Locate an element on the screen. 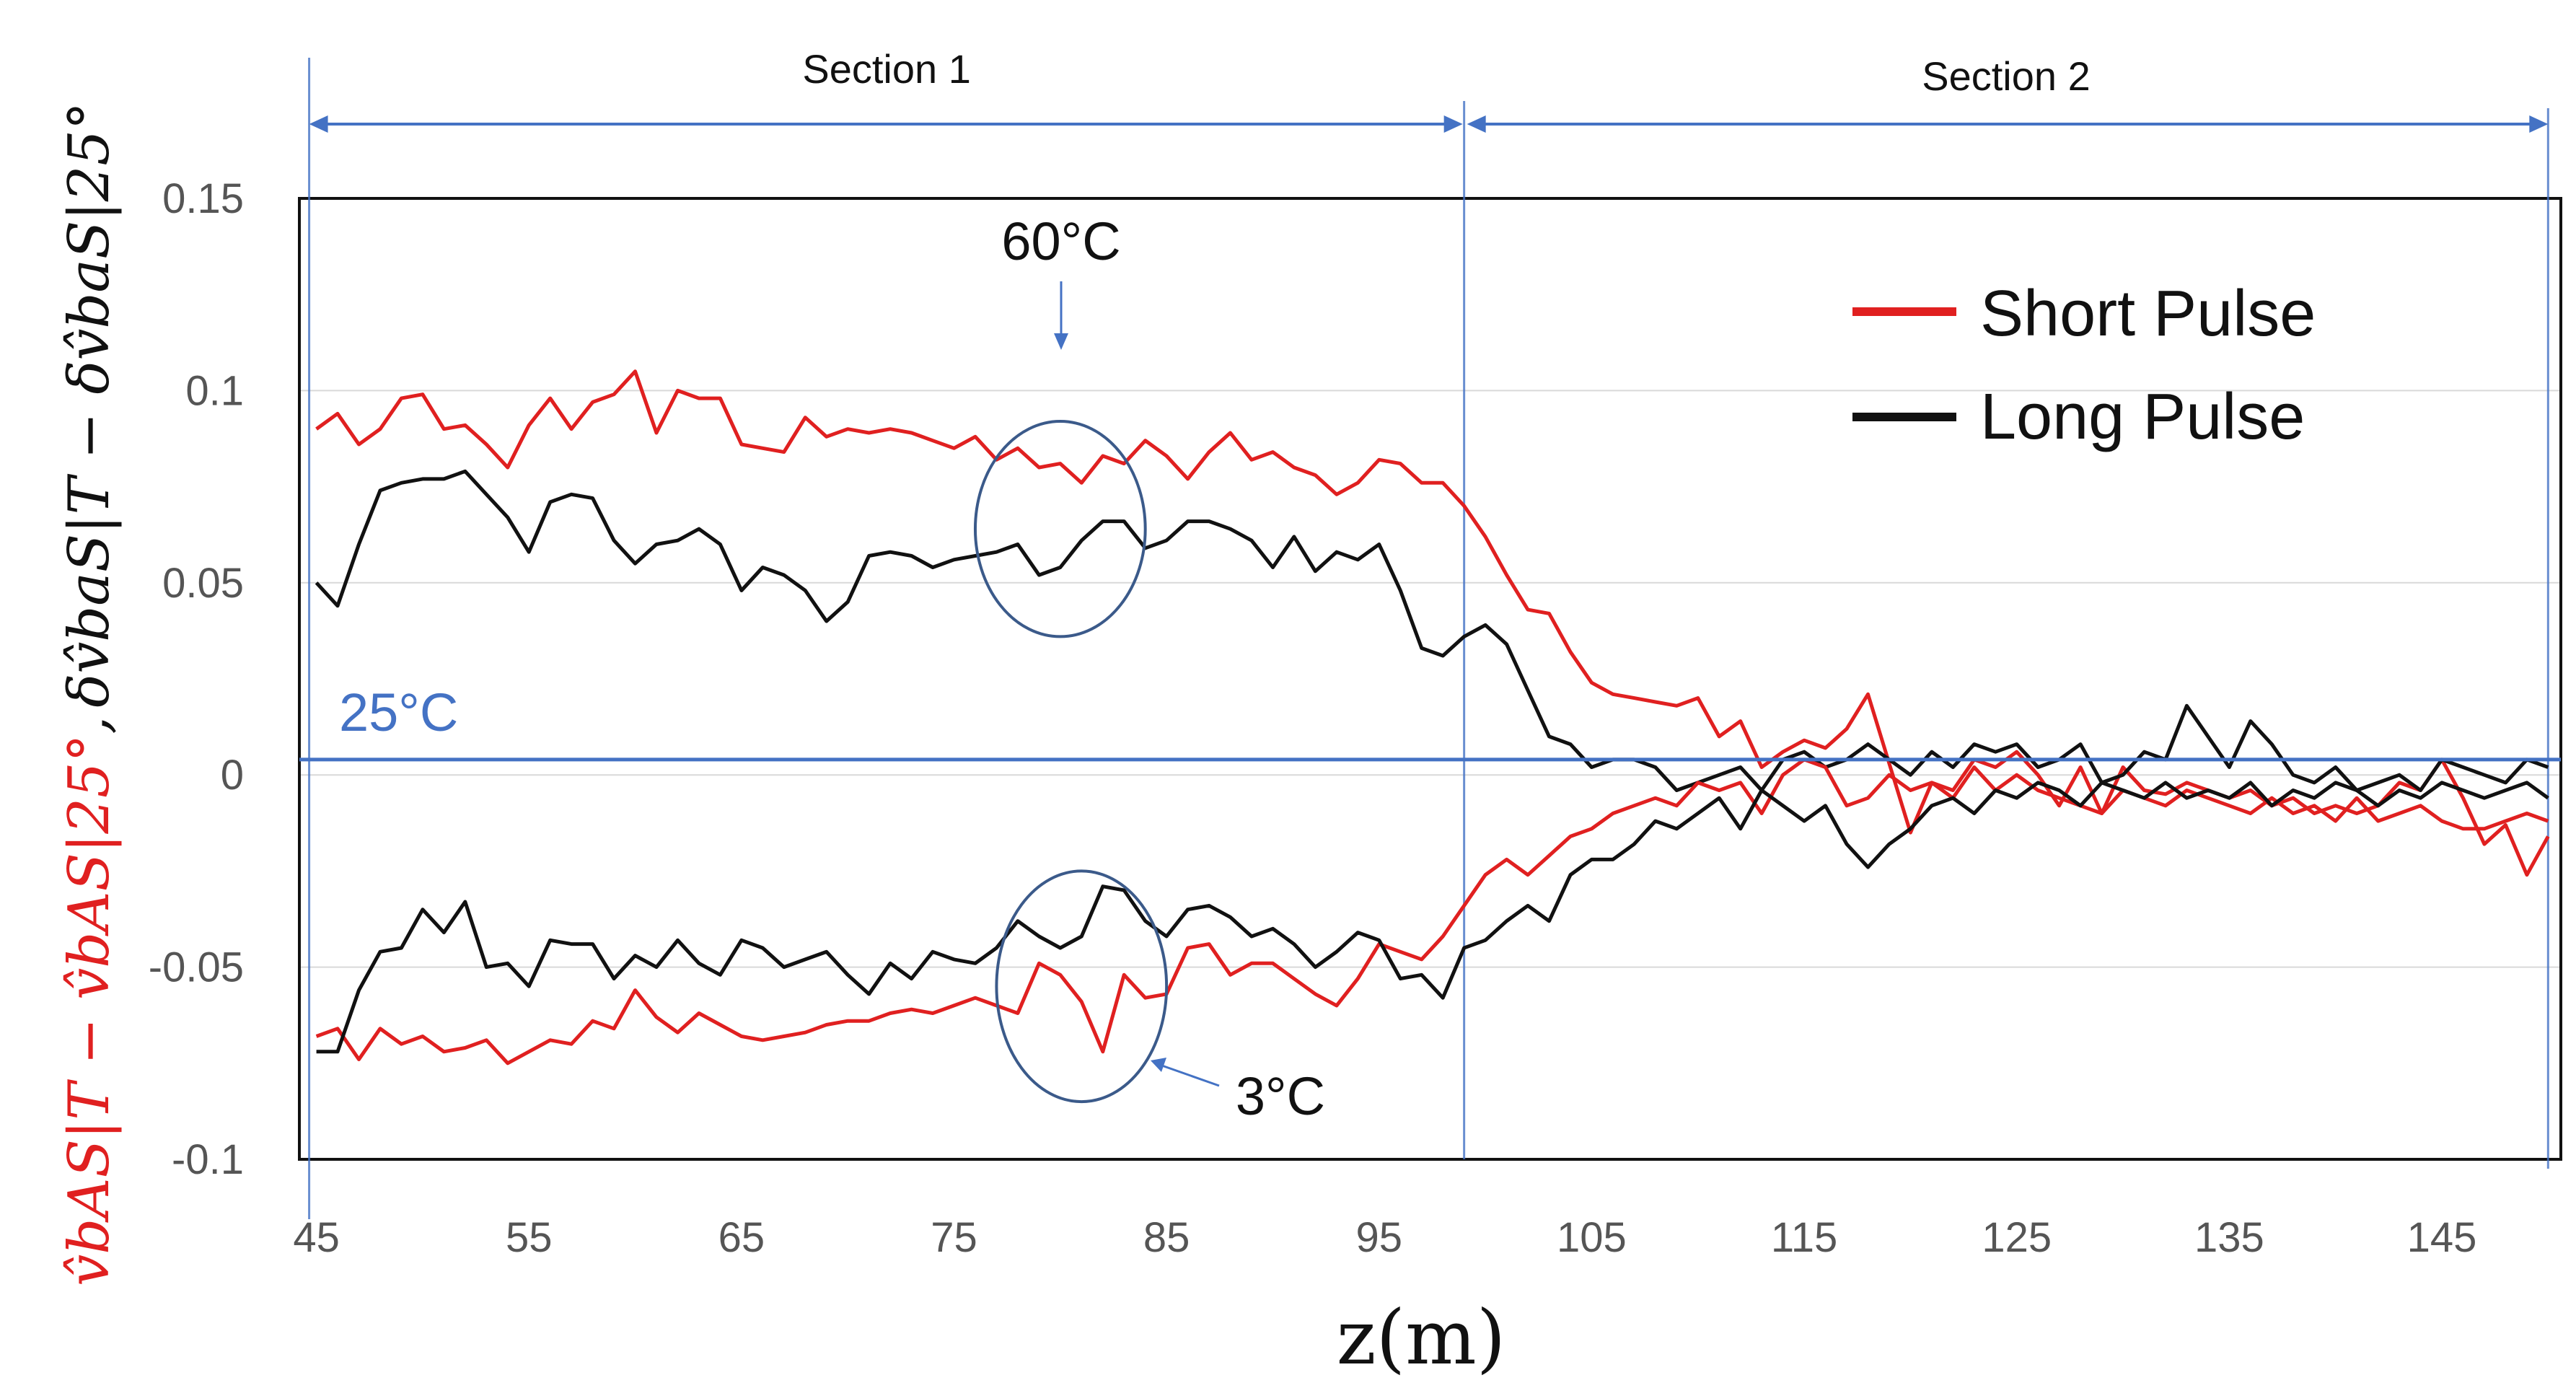 The width and height of the screenshot is (2576, 1388). x-tick-label: 45 is located at coordinates (316, 1237).